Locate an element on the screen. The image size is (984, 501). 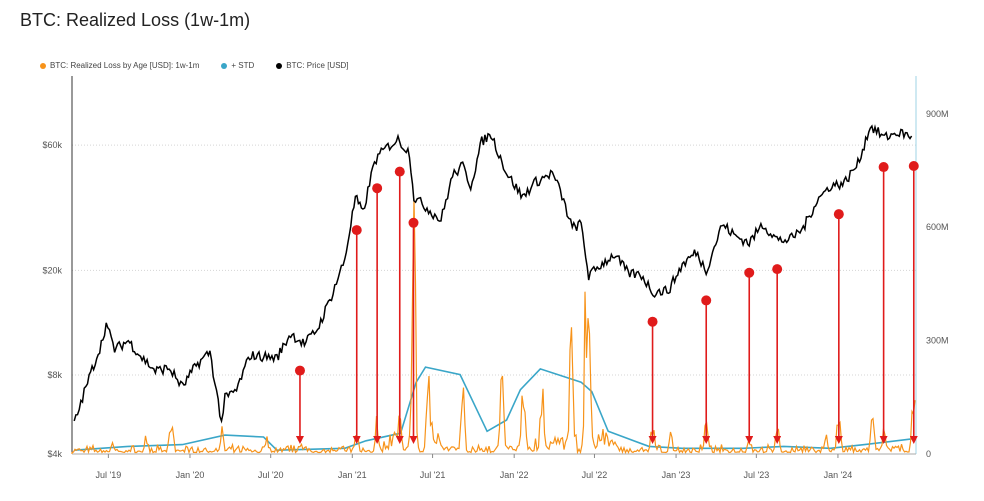
chart-title: BTC: Realized Loss (1w-1m) is located at coordinates (135, 20).